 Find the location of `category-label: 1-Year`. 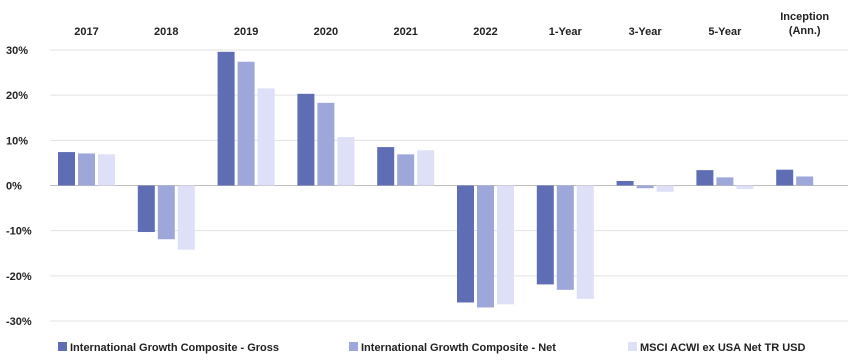

category-label: 1-Year is located at coordinates (566, 32).